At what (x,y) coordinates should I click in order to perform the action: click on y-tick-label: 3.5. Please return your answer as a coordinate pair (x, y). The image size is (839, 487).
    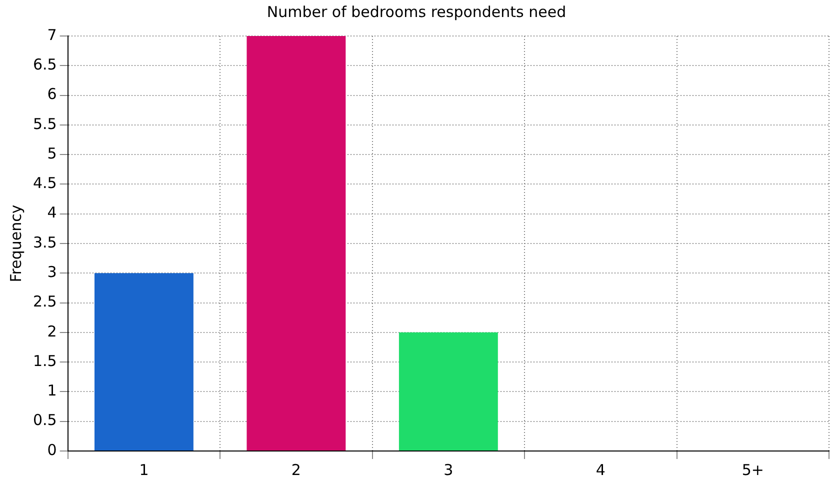
    Looking at the image, I should click on (44, 242).